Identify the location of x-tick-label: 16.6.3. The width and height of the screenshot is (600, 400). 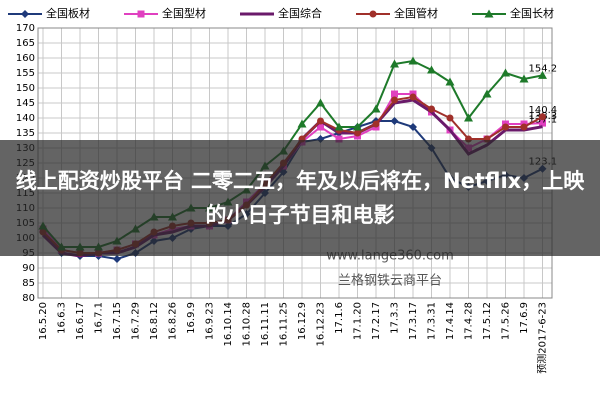
(62, 318).